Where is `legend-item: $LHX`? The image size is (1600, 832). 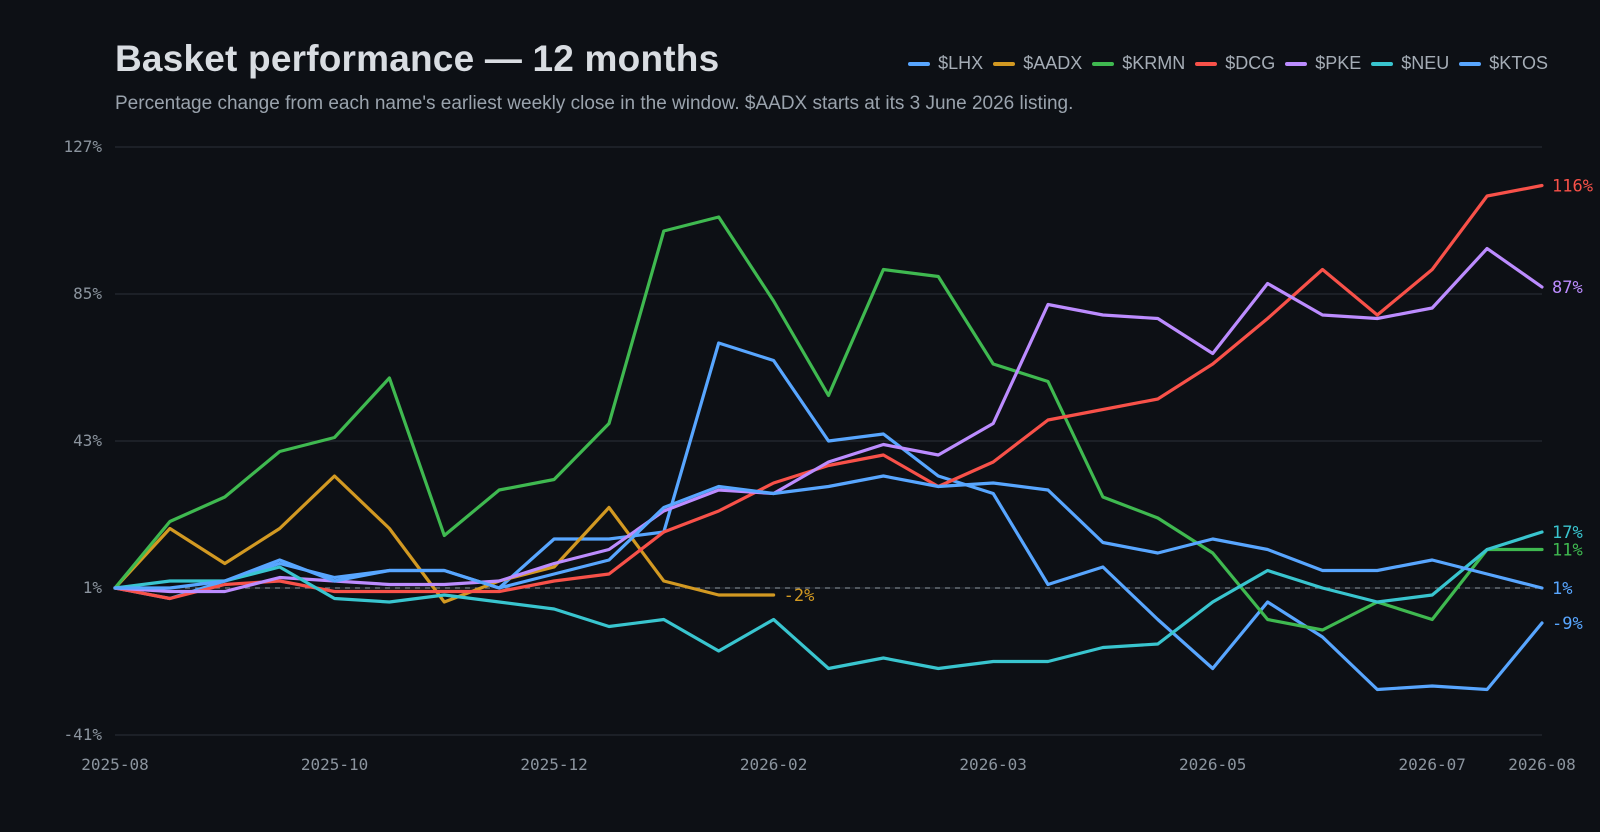 legend-item: $LHX is located at coordinates (945, 63).